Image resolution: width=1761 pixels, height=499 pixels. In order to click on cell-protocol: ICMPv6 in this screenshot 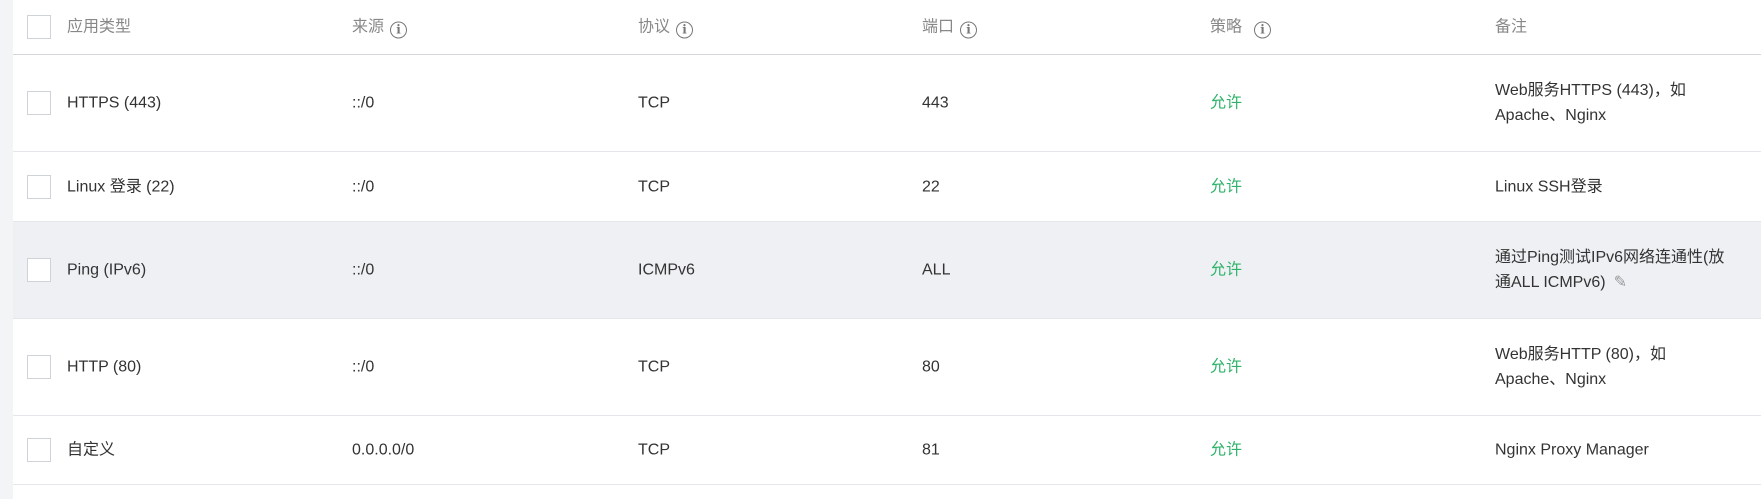, I will do `click(666, 270)`.